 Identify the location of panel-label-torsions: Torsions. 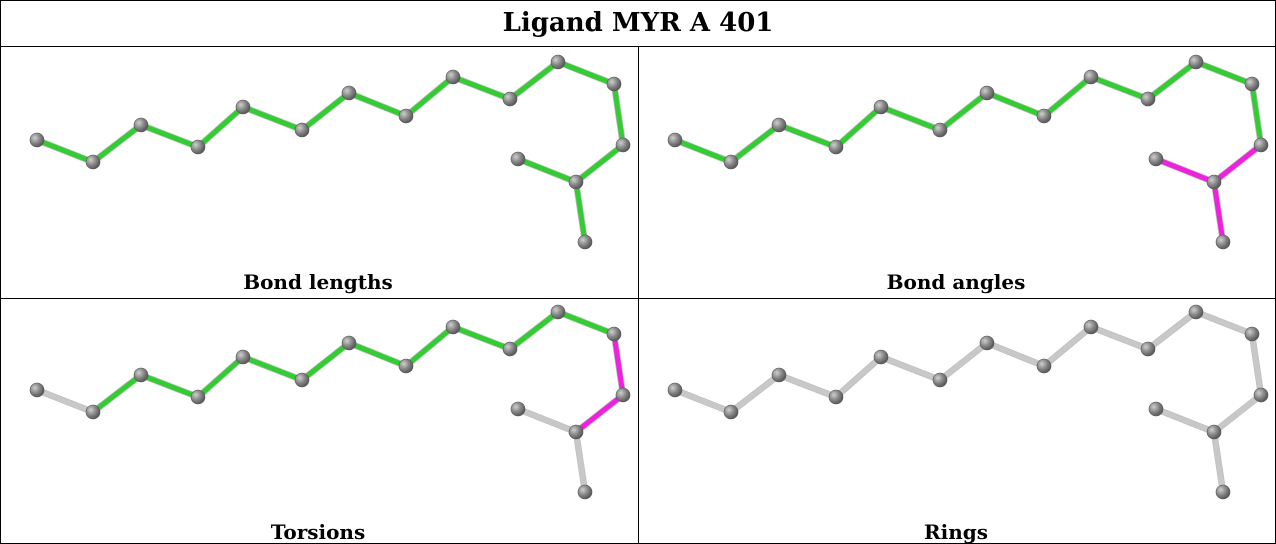
(318, 532).